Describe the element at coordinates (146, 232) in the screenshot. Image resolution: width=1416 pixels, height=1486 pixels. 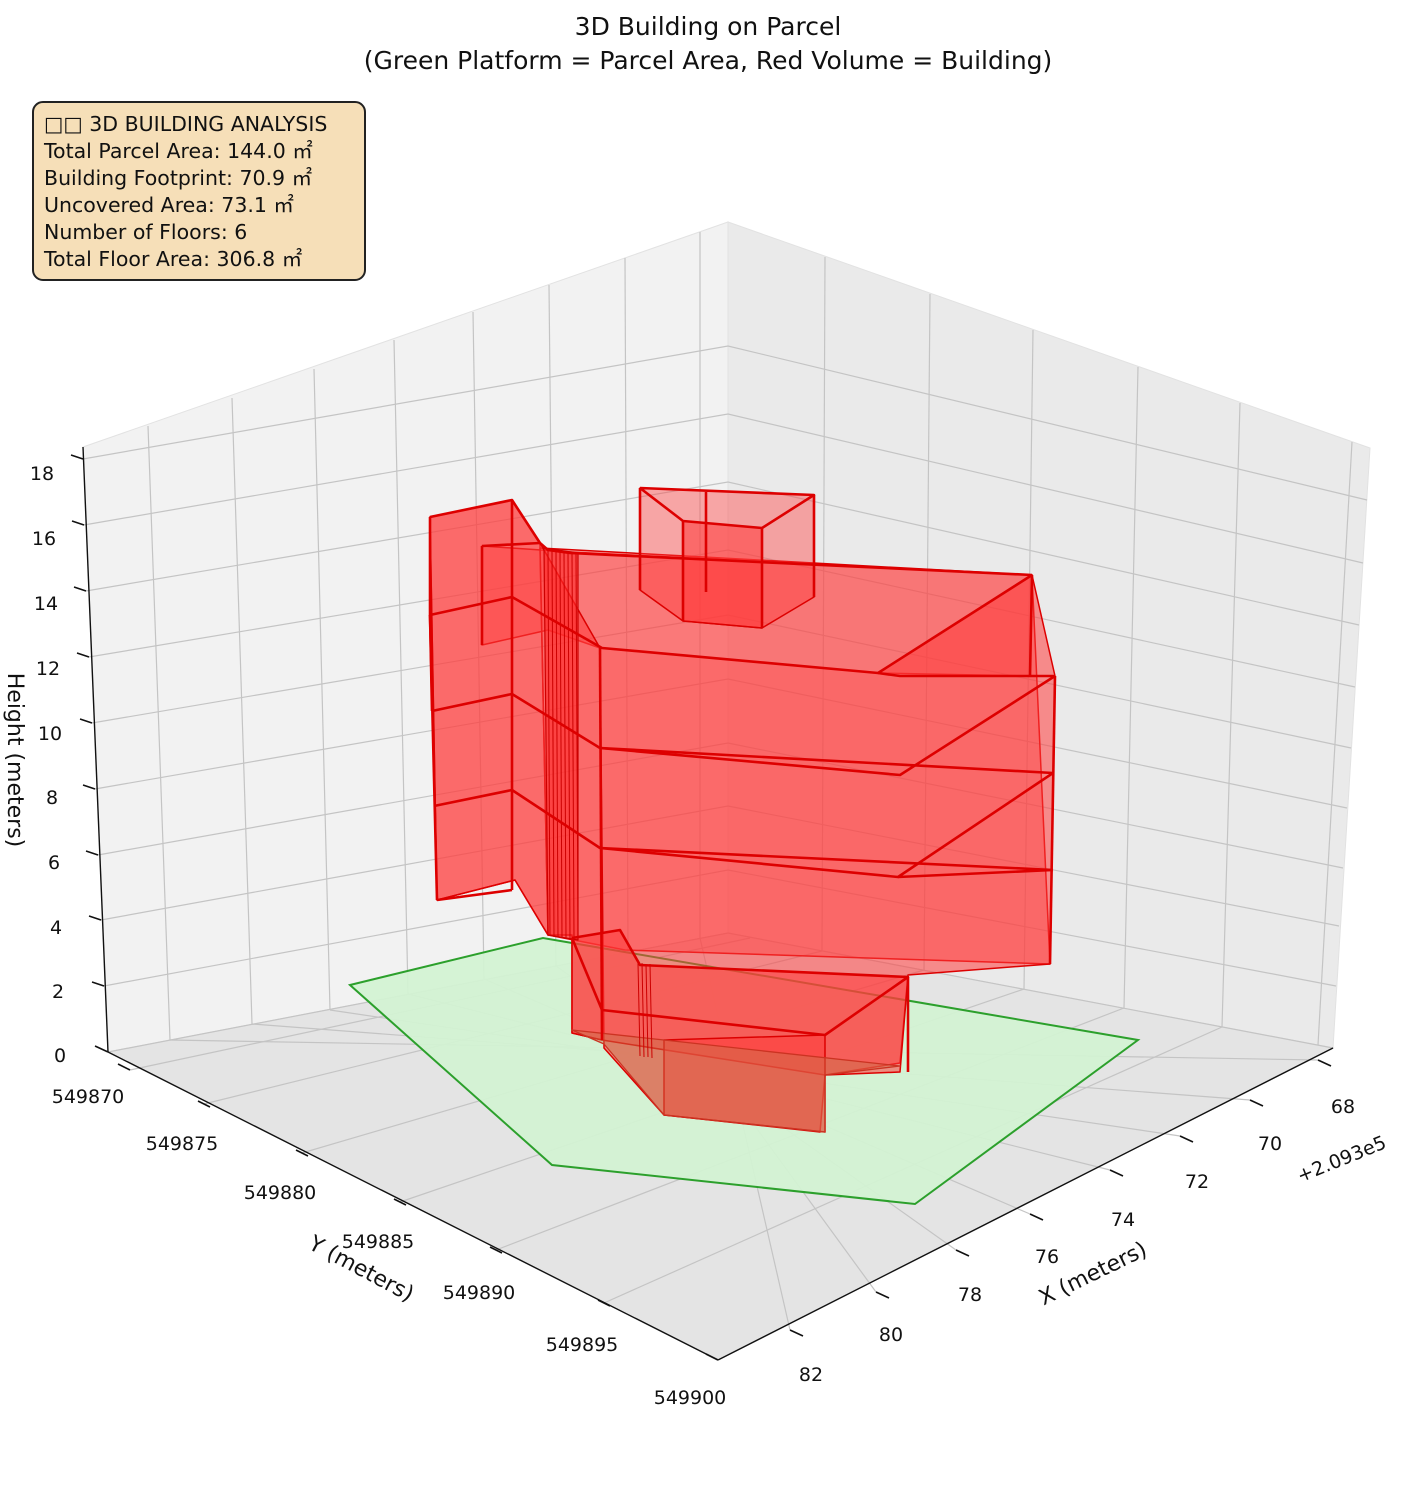
I see `info-number-of-floors: Number of Floors: 6` at that location.